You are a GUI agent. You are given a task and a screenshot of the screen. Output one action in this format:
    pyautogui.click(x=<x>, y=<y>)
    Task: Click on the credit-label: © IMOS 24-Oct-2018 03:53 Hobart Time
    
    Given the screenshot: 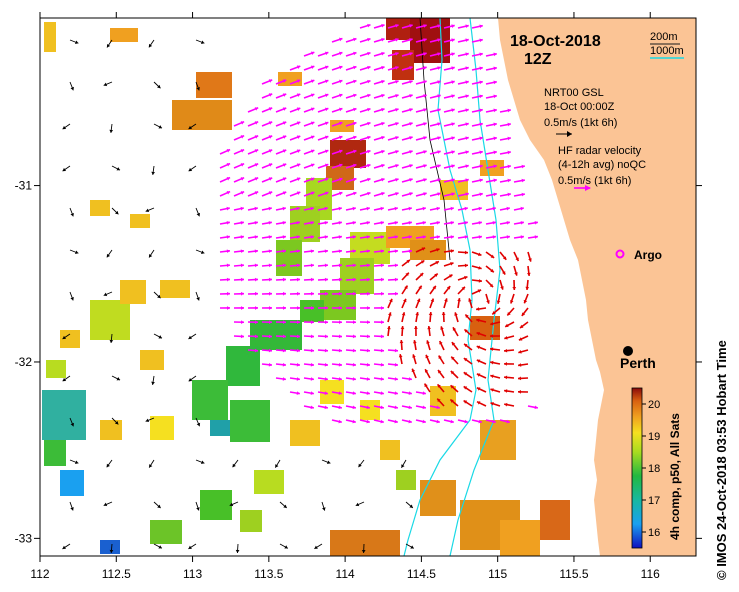 What is the action you would take?
    pyautogui.click(x=721, y=460)
    